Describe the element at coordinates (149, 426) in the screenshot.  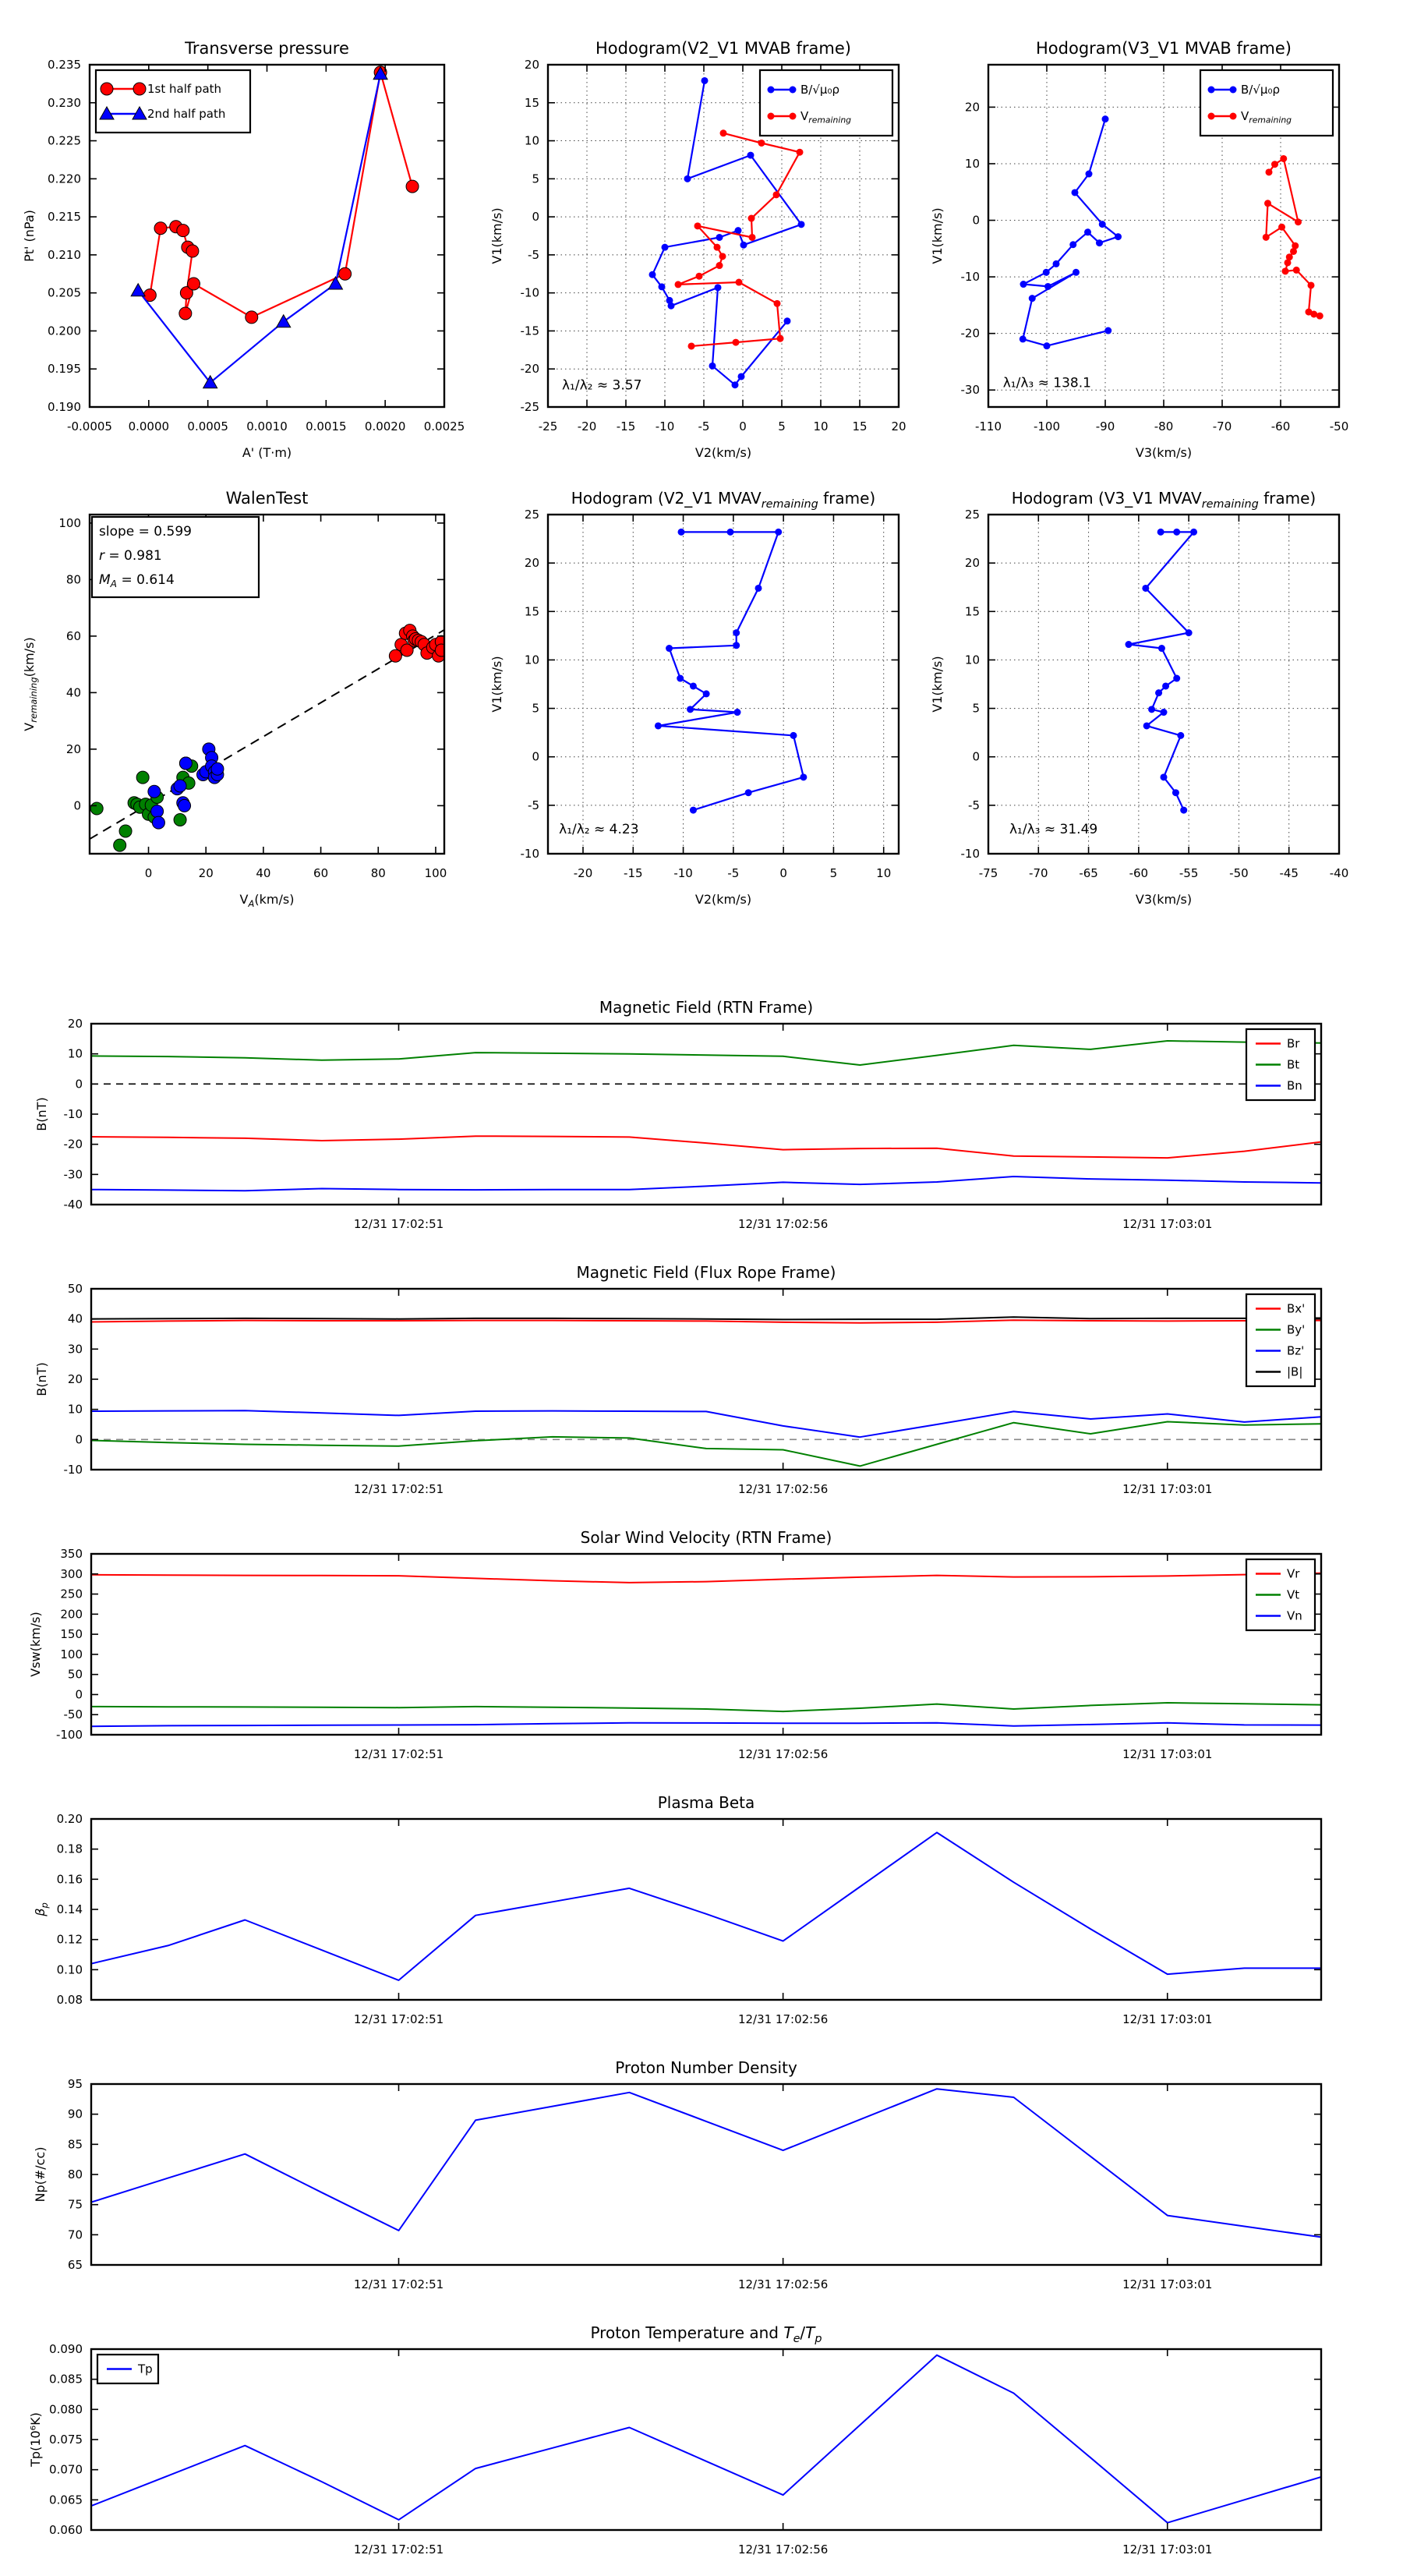
I see `x-tick-label: 0.0000` at that location.